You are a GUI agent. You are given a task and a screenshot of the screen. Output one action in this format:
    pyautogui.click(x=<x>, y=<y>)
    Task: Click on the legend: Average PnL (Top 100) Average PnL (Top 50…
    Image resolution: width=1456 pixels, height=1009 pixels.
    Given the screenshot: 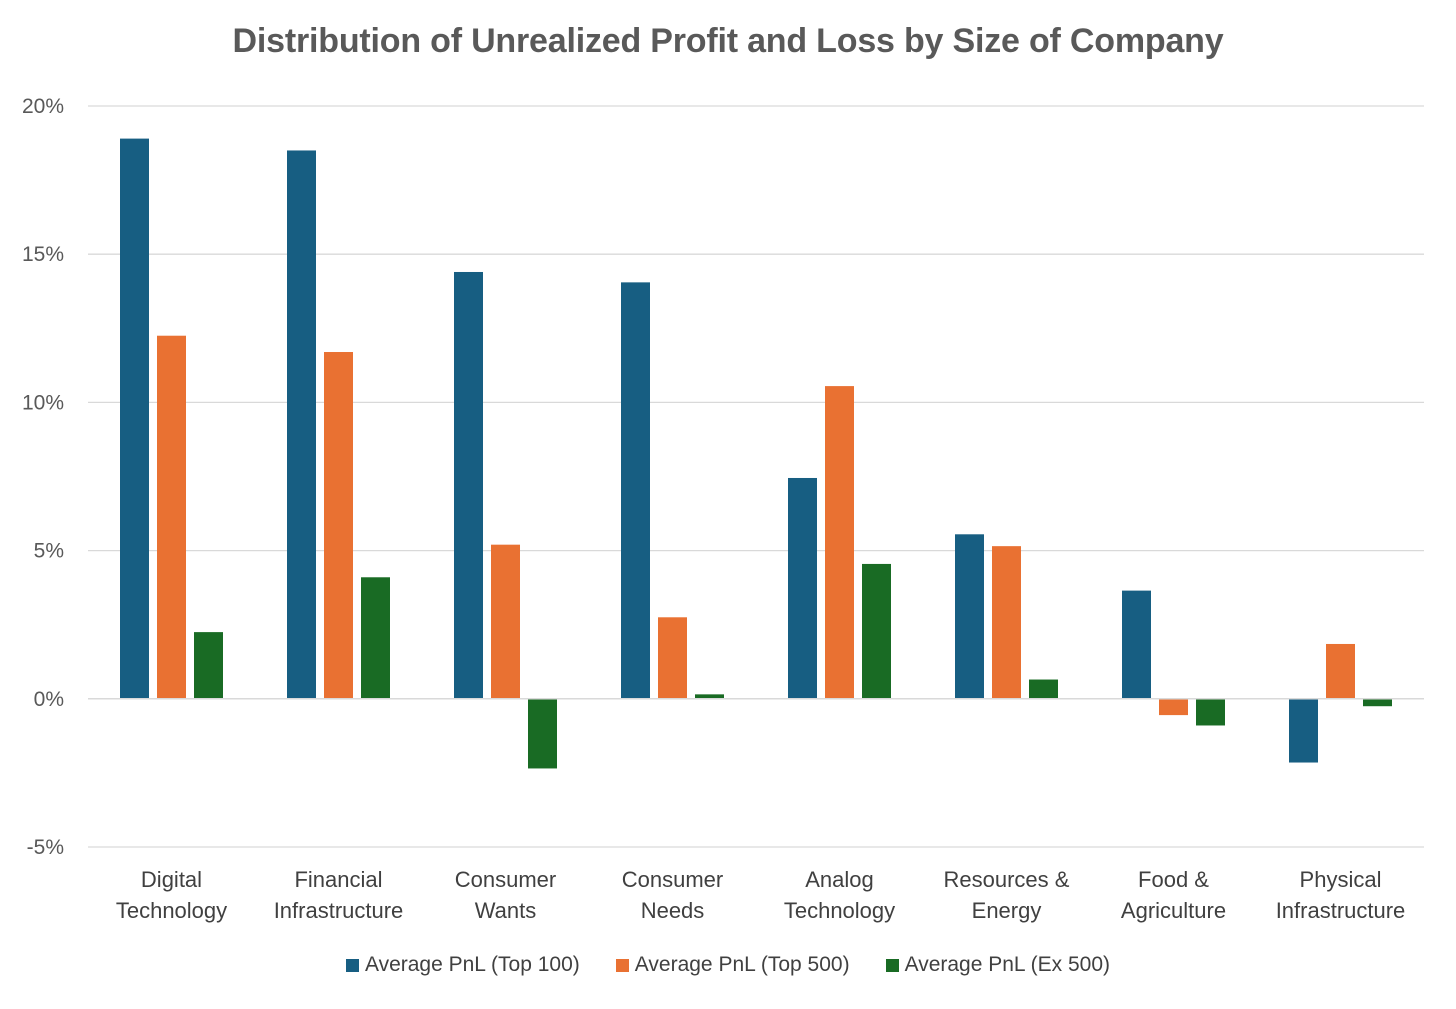 What is the action you would take?
    pyautogui.click(x=728, y=965)
    